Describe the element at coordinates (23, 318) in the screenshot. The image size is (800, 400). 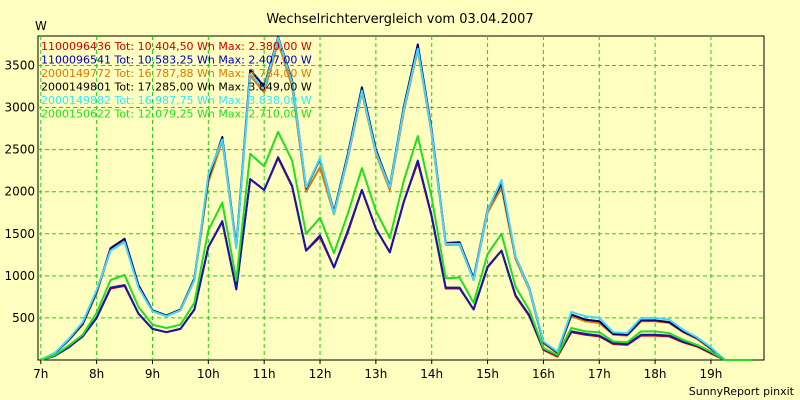
I see `y-tick-label: 500` at that location.